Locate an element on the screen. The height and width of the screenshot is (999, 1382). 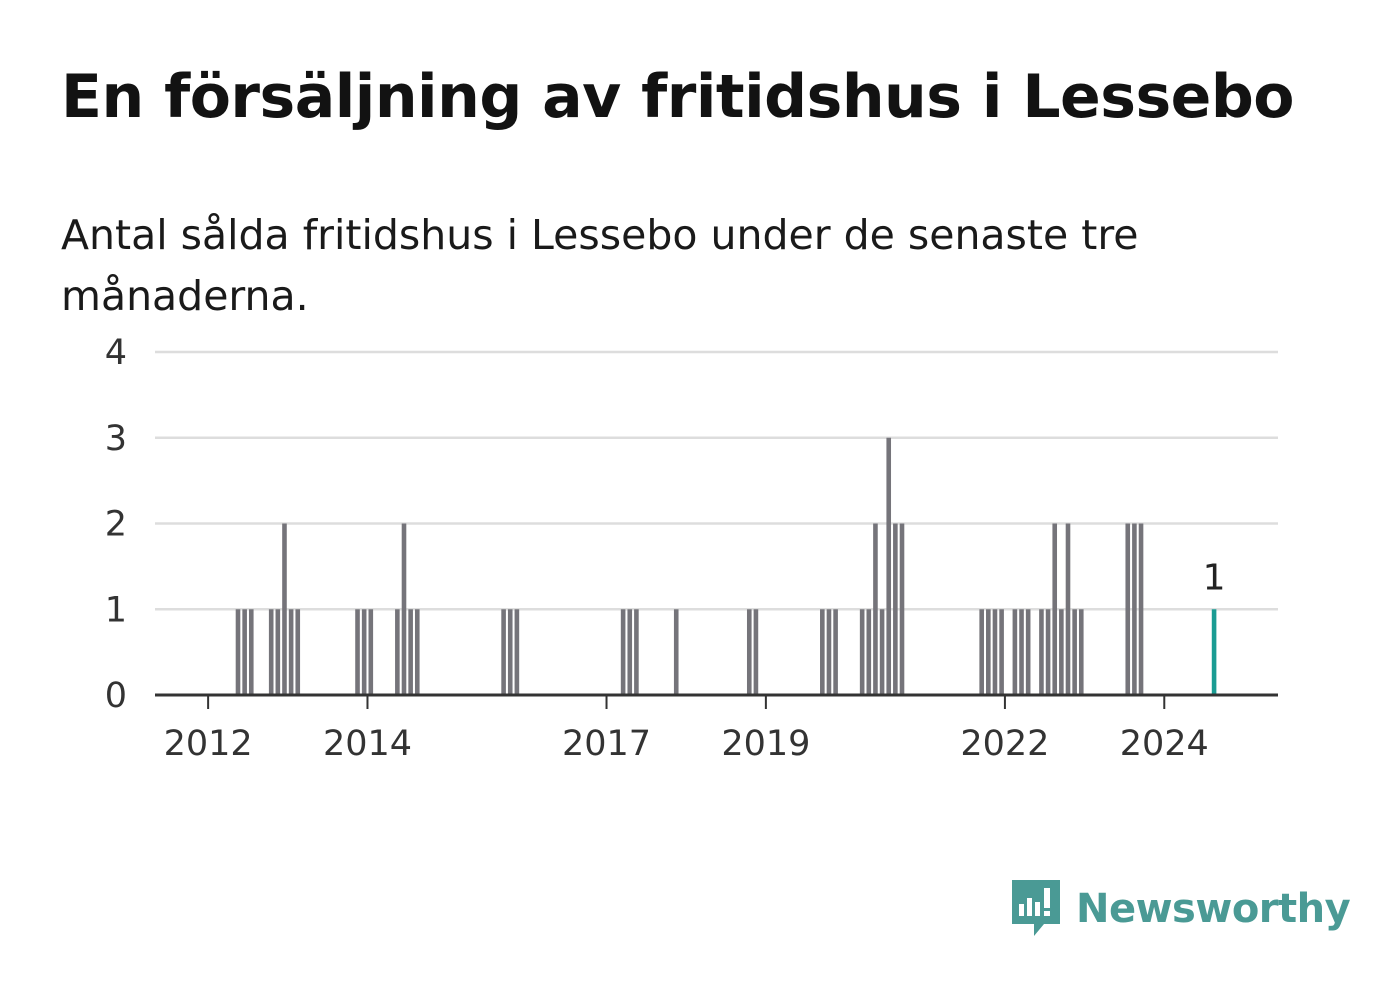
data-label: 1 is located at coordinates (1214, 577).